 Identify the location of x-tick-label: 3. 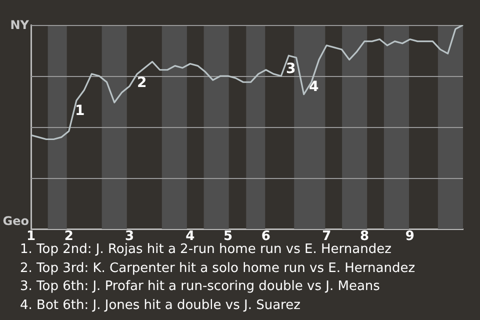
(129, 236).